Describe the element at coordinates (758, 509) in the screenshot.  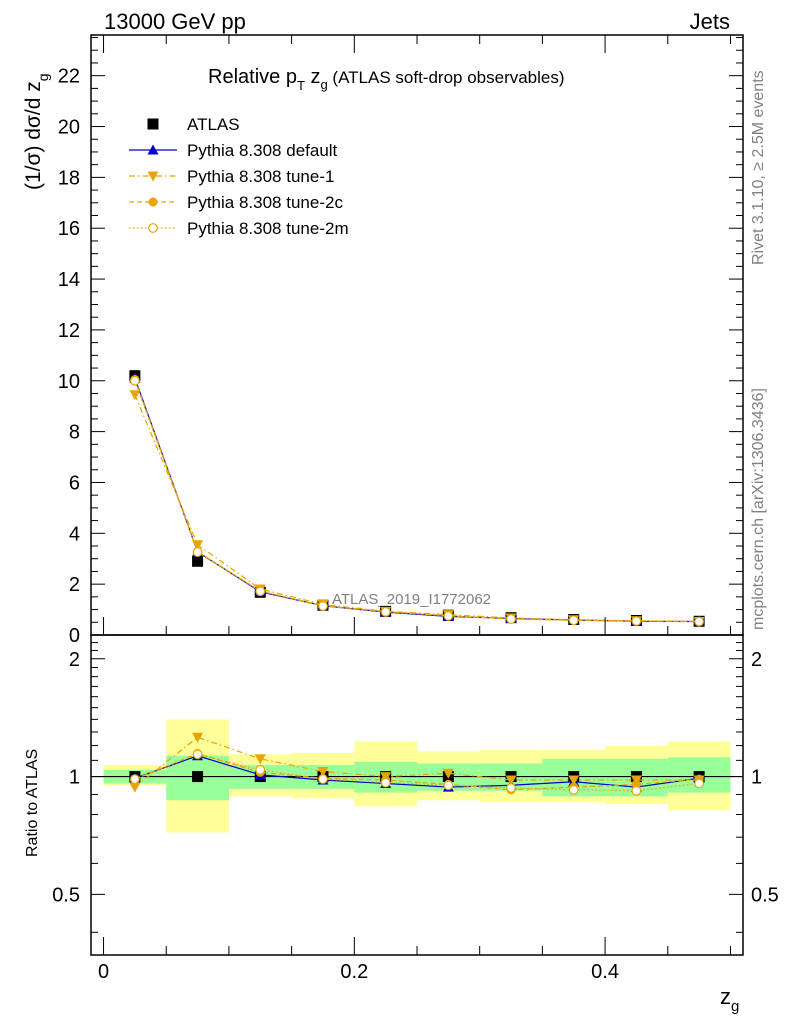
I see `side-label-bottom: mcplots.cern.ch [arXiv:1306.3436]` at that location.